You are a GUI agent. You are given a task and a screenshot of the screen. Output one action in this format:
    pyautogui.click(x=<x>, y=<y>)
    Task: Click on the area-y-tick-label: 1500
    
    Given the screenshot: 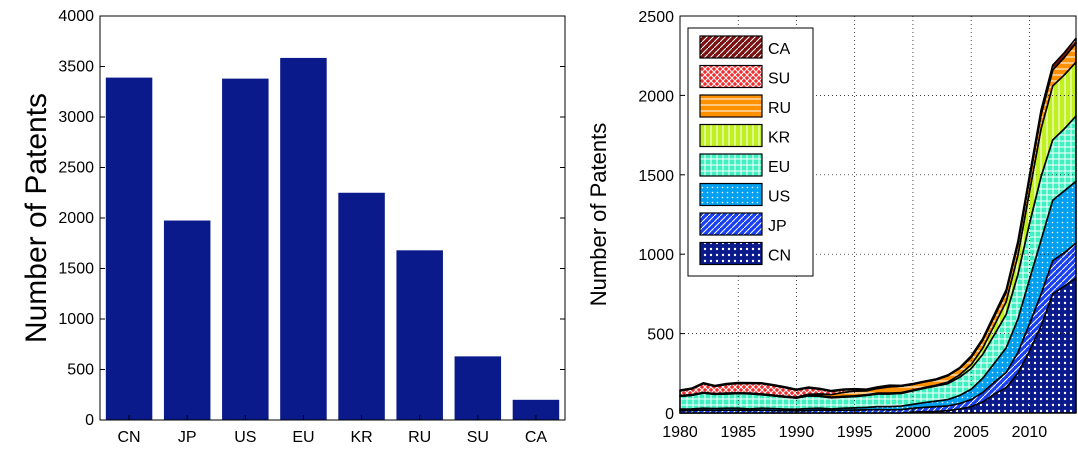 What is the action you would take?
    pyautogui.click(x=656, y=176)
    